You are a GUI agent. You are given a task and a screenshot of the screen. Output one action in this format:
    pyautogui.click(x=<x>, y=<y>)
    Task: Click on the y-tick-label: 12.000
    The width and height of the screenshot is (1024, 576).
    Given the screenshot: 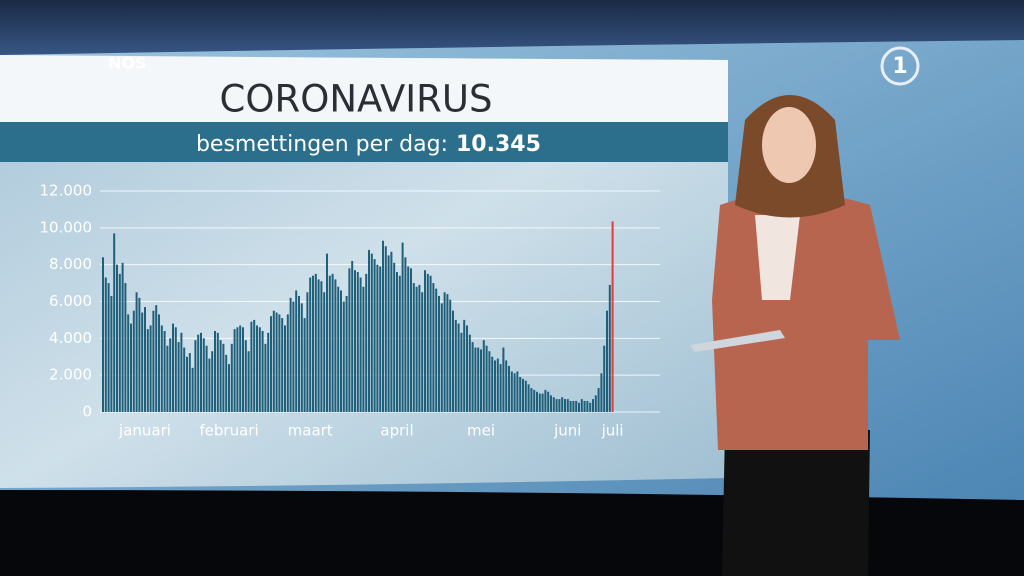 What is the action you would take?
    pyautogui.click(x=66, y=191)
    